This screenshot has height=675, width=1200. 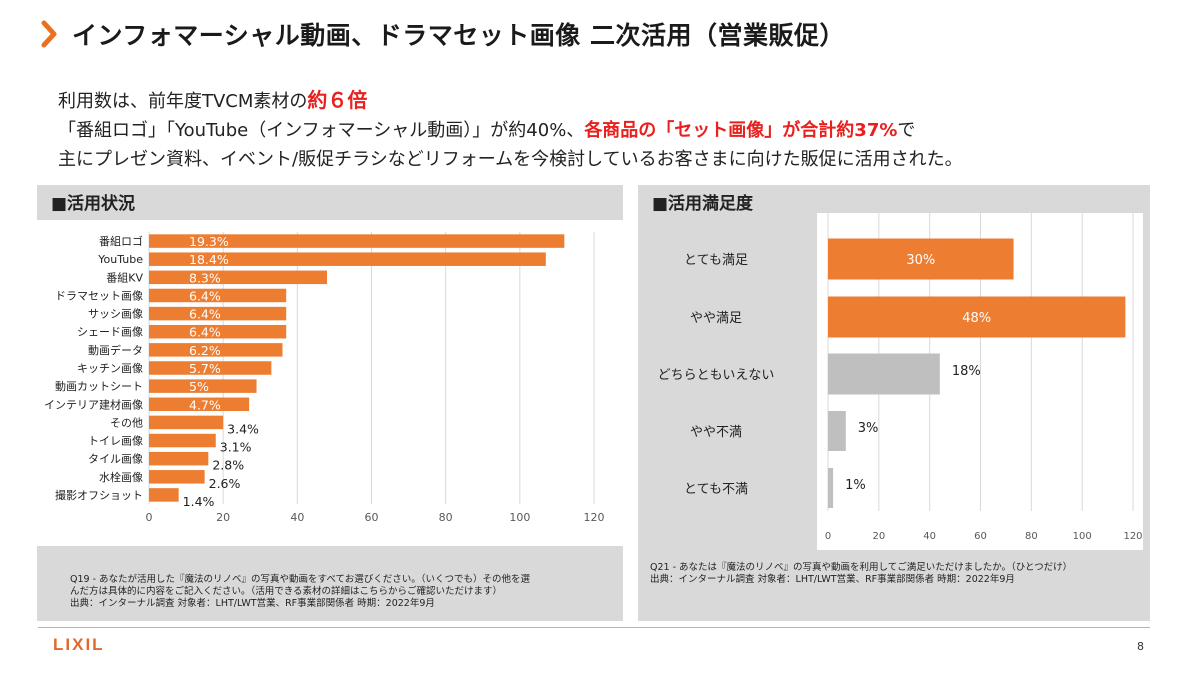 I want to click on data-label: 5%, so click(x=199, y=386).